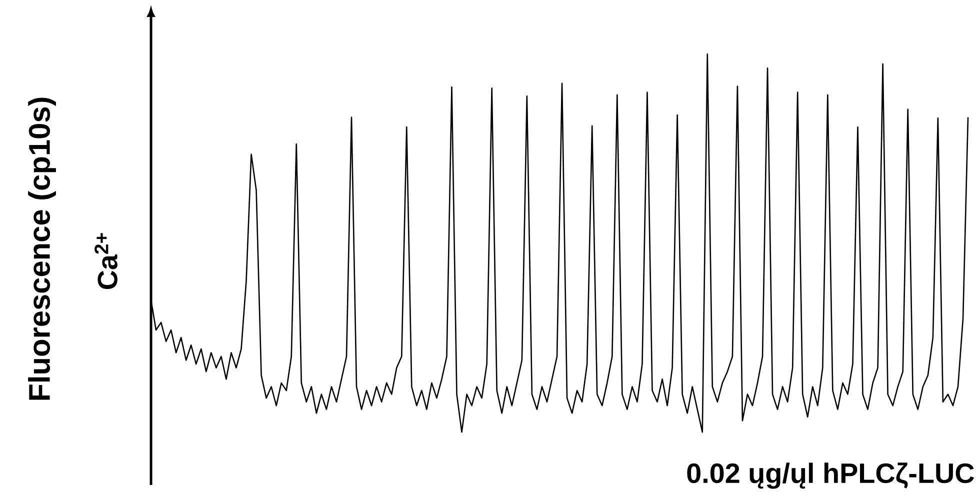 This screenshot has width=980, height=499. Describe the element at coordinates (830, 475) in the screenshot. I see `text: 0.02 ųg/ųl hPLCζ-LUC` at that location.